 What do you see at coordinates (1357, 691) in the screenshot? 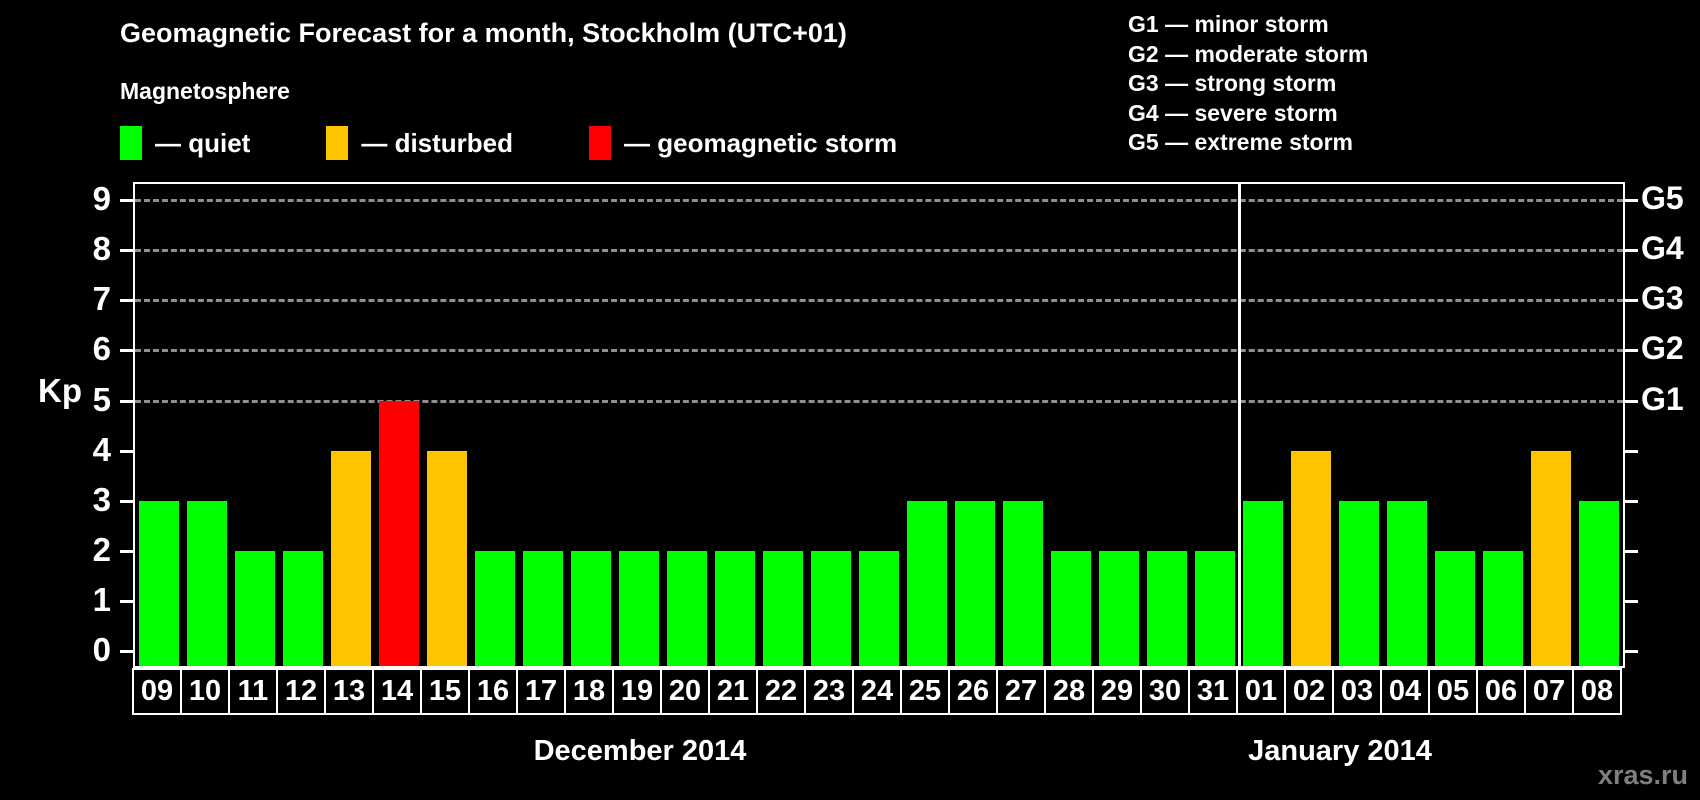
I see `day-label-cell: 03` at bounding box center [1357, 691].